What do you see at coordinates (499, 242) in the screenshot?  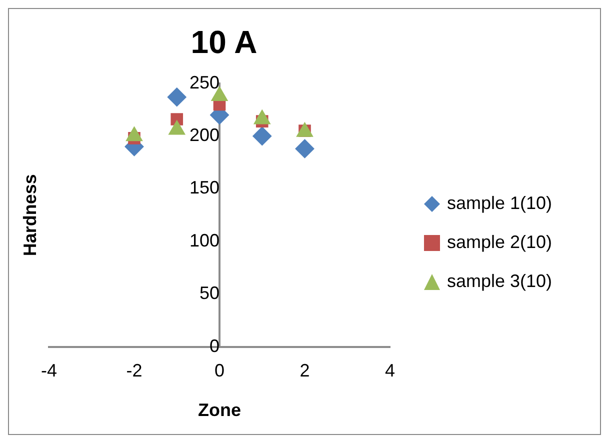 I see `legend-label: sample 2(10)` at bounding box center [499, 242].